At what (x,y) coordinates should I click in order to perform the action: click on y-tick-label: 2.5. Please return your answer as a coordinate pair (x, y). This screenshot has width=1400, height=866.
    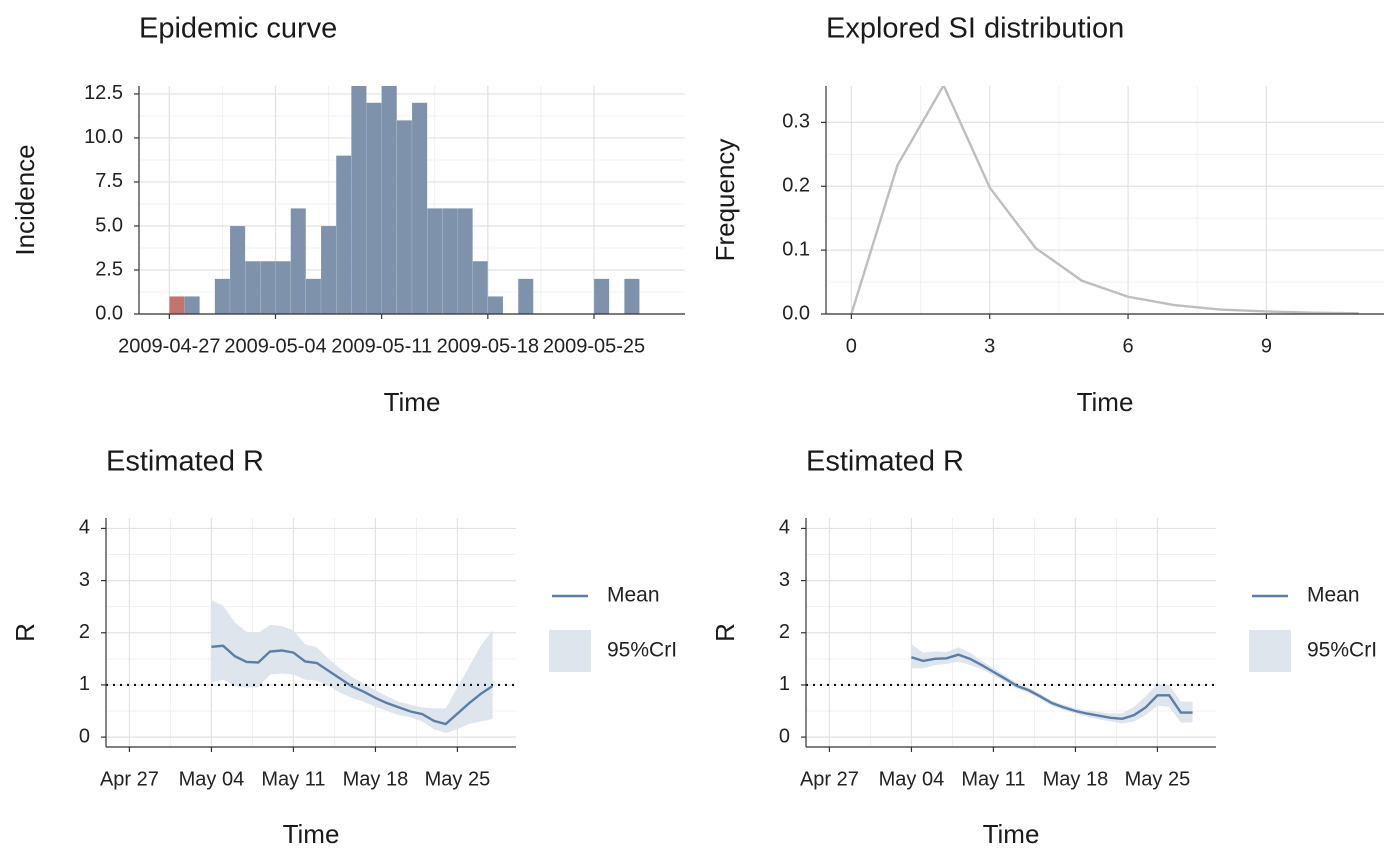
    Looking at the image, I should click on (109, 269).